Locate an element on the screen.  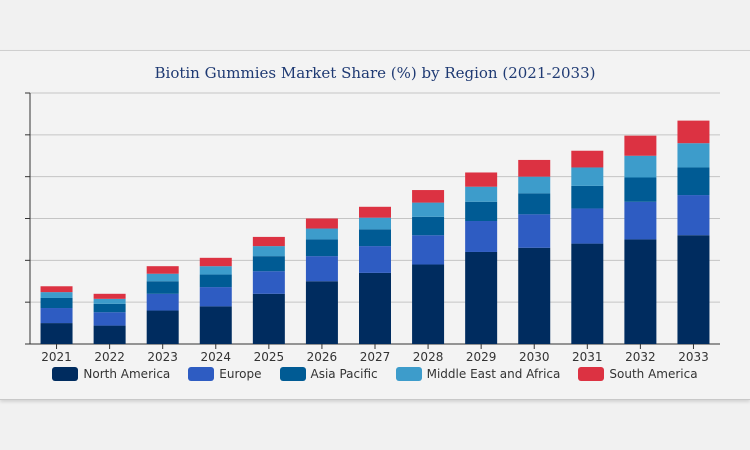
bar-north-america-2030 is located at coordinates (534, 295).